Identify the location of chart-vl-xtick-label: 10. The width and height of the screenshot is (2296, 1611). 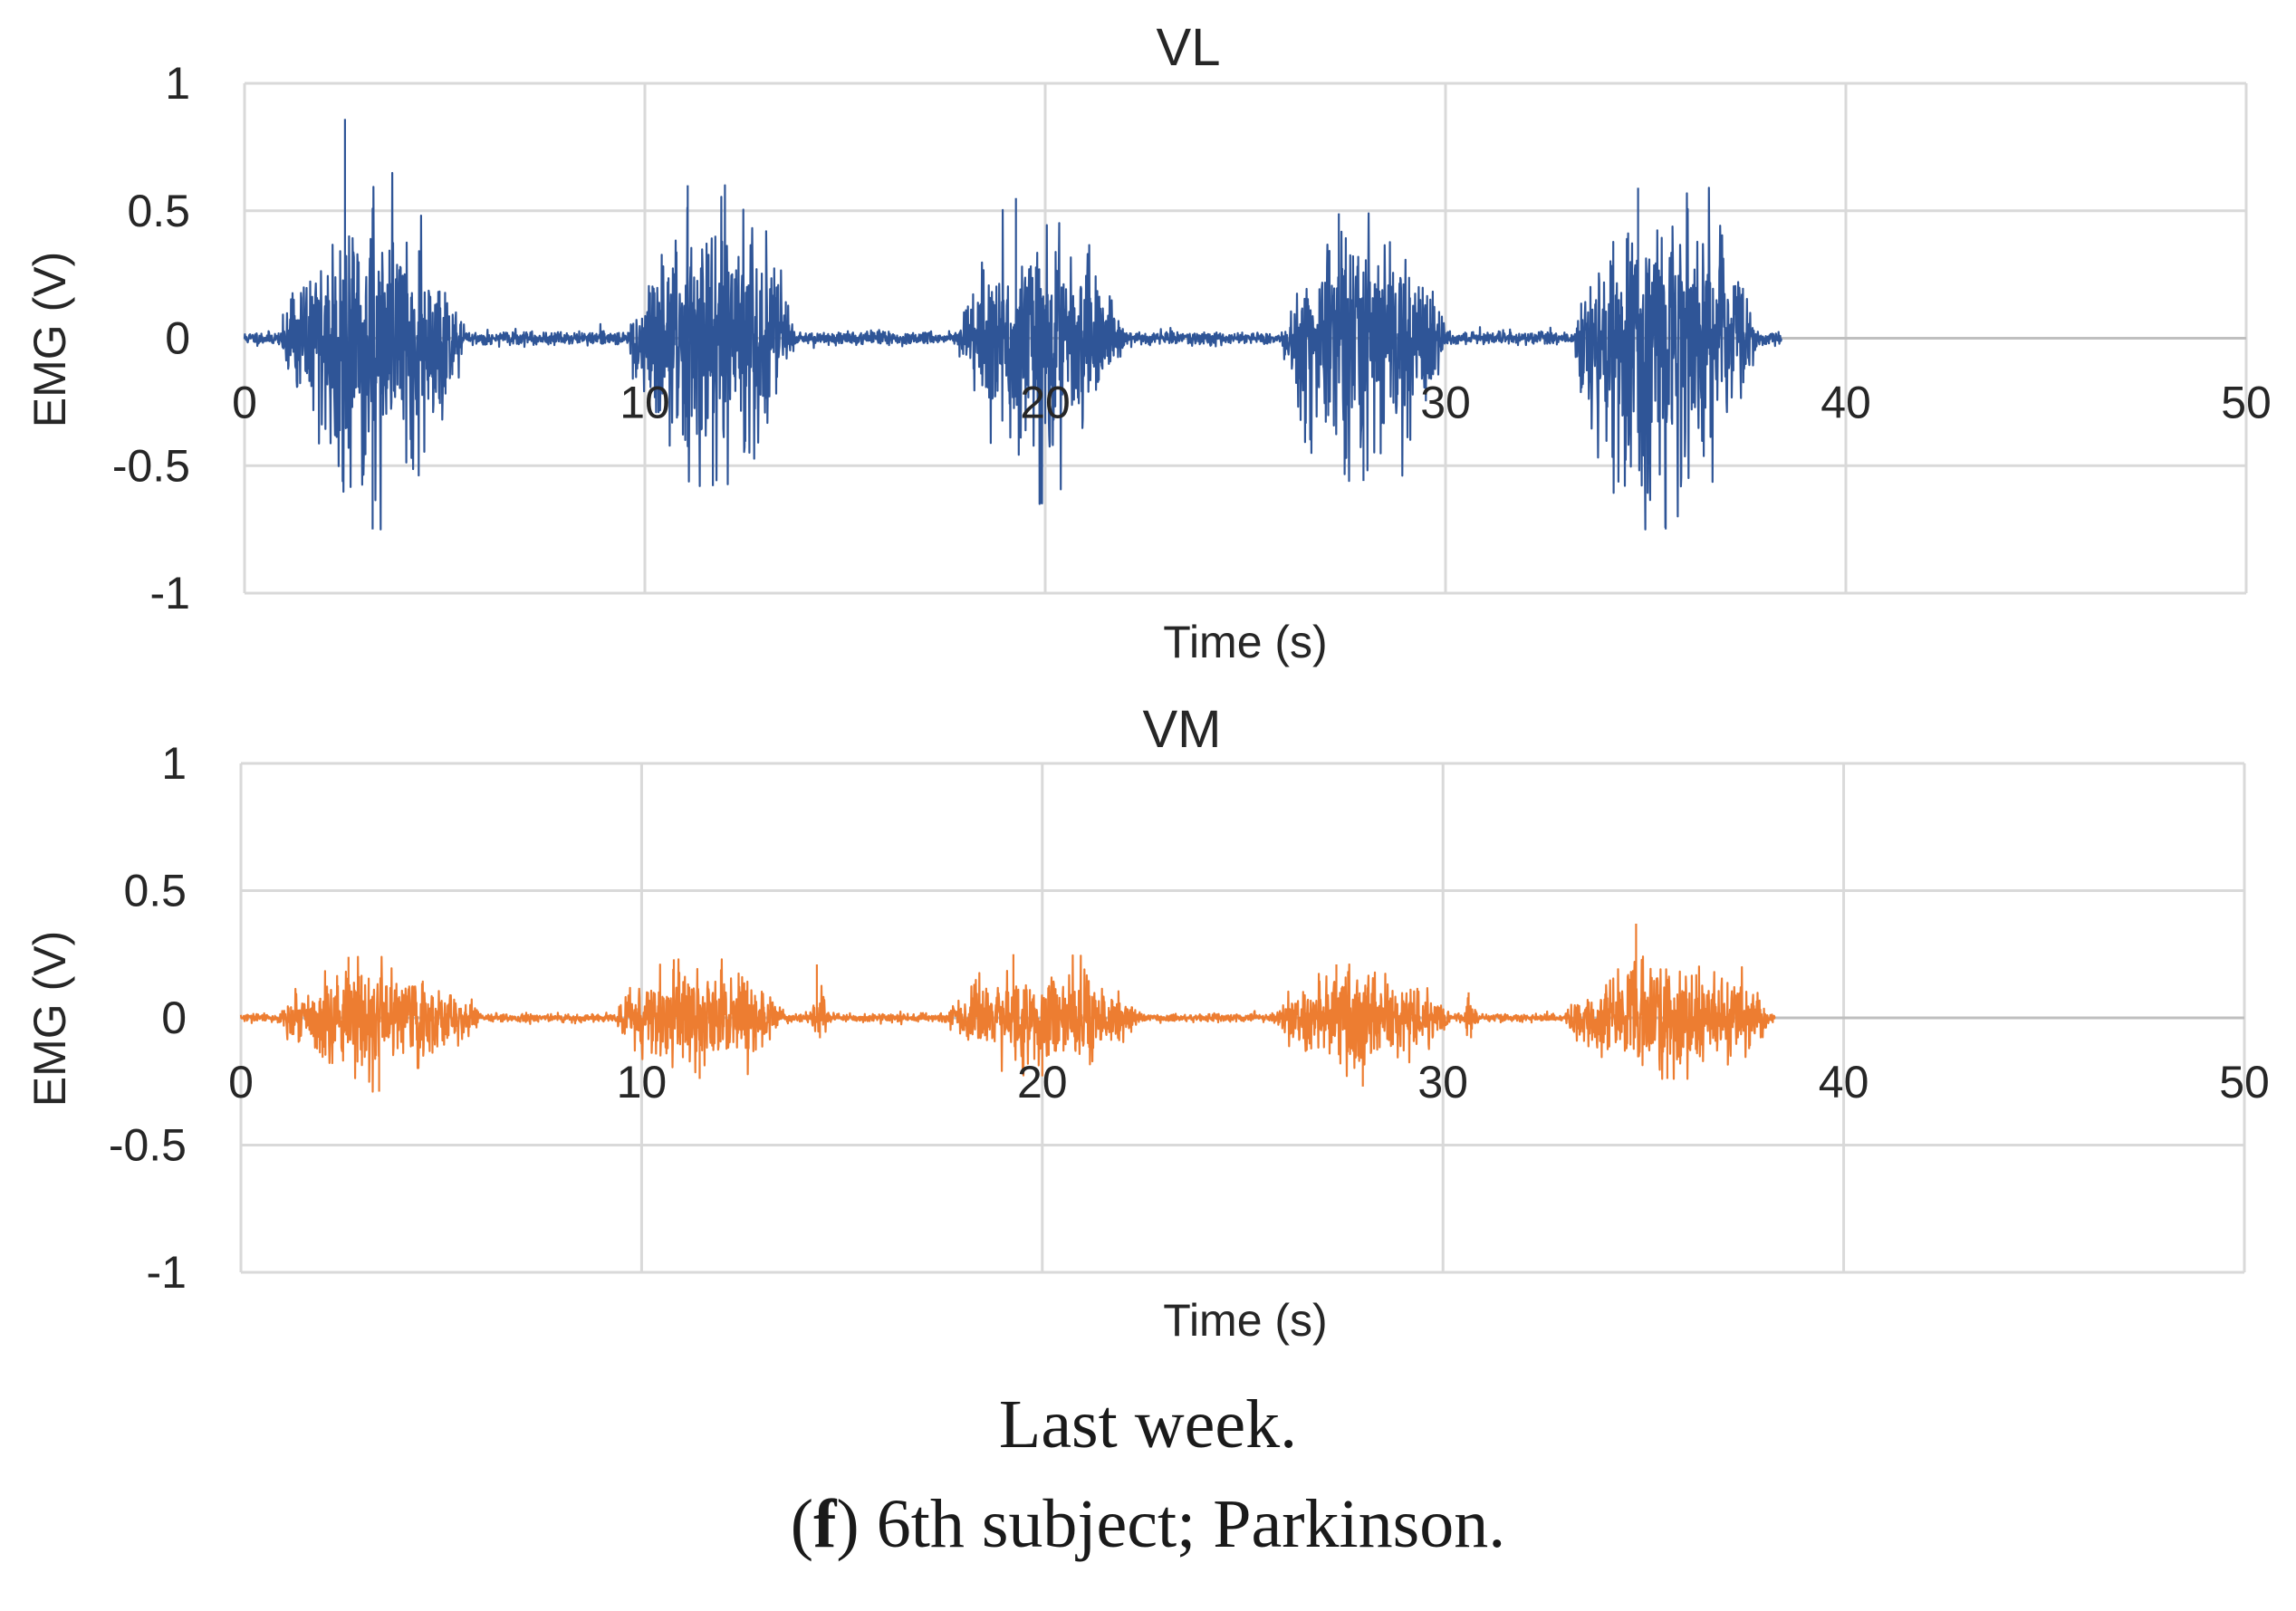
(645, 403).